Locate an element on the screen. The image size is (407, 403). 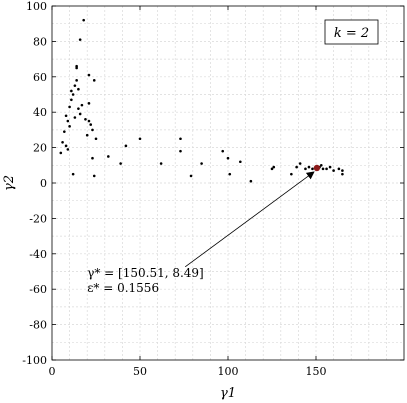
x-tick-label: 150 is located at coordinates (316, 371).